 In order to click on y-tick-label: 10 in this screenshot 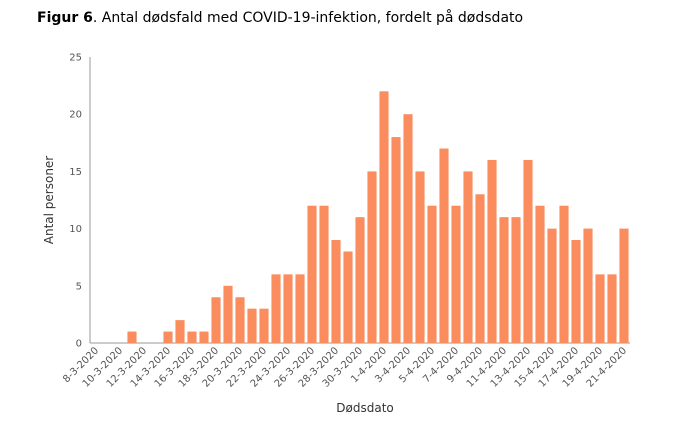, I will do `click(75, 229)`.